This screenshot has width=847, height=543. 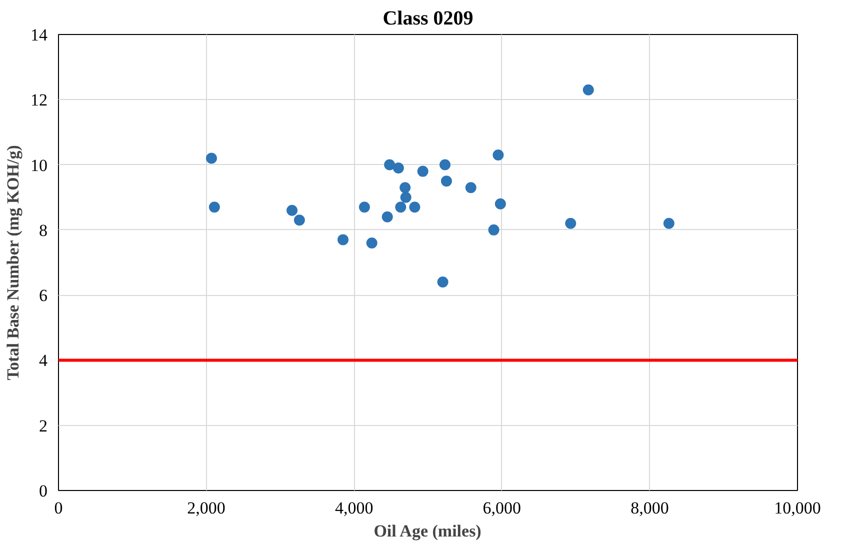 What do you see at coordinates (797, 508) in the screenshot?
I see `x-tick-label: 10,000` at bounding box center [797, 508].